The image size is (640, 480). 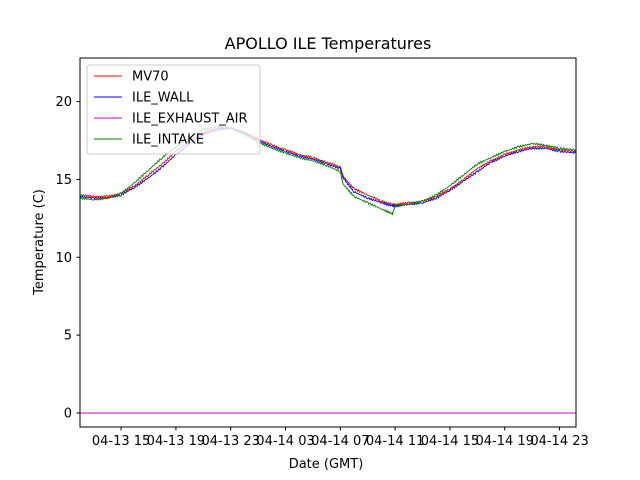 I want to click on legend-label: MV70, so click(x=150, y=77).